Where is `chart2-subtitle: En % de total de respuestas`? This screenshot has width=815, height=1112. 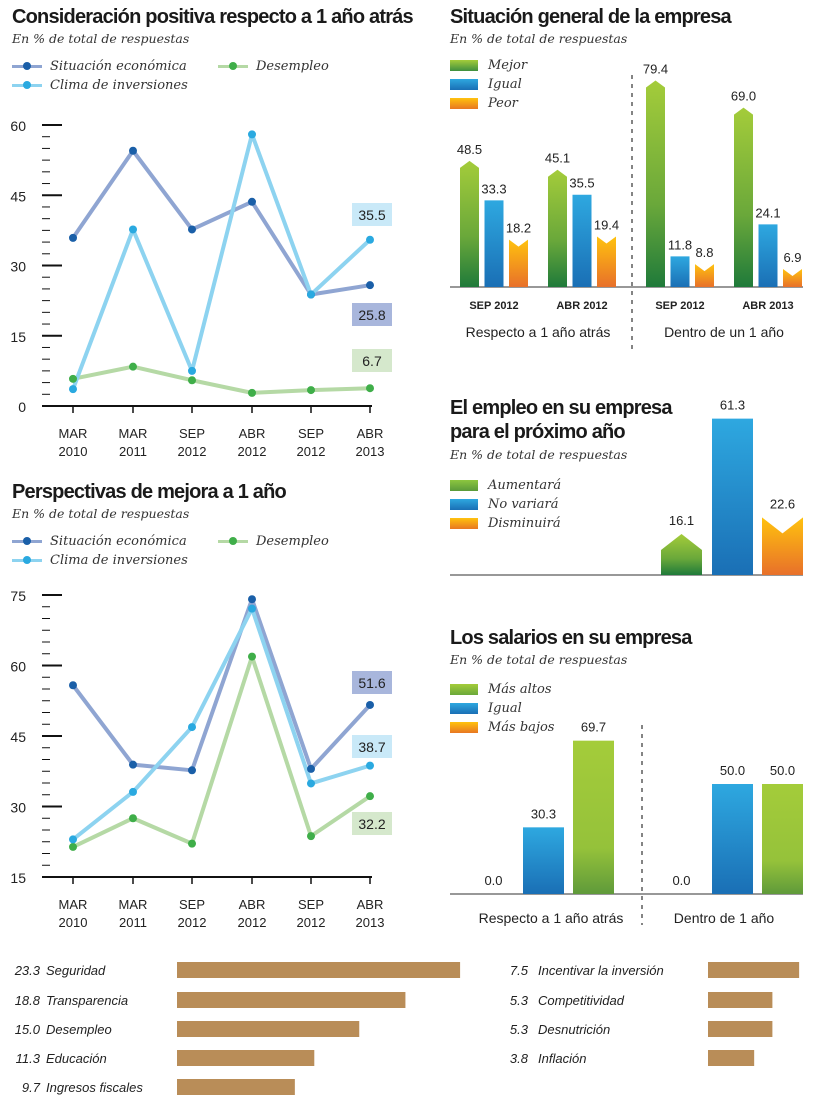 chart2-subtitle: En % de total de respuestas is located at coordinates (101, 513).